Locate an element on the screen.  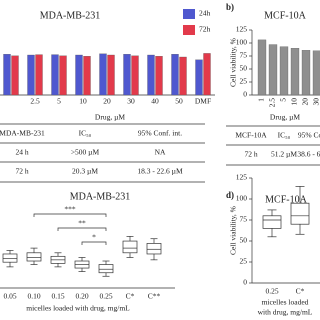
table-cell: 51.2 µM is located at coordinates (284, 154).